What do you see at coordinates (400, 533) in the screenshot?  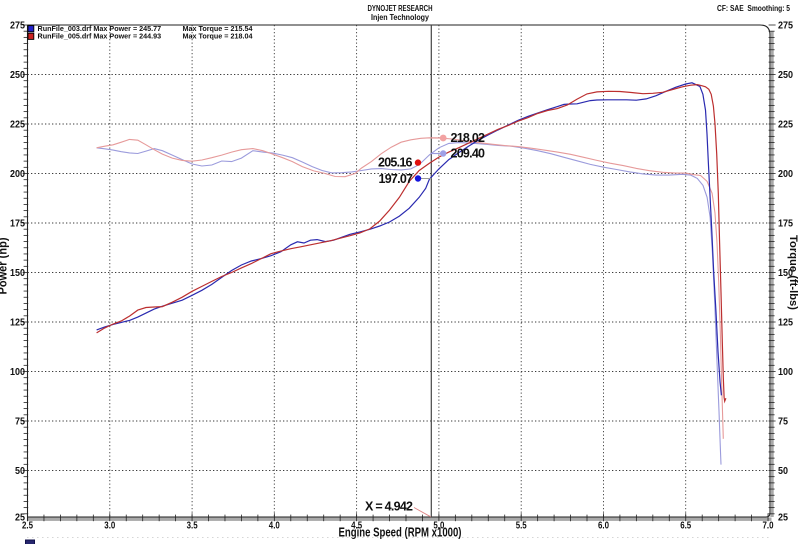 I see `svg-text: Engine Speed (RPM x1000)` at bounding box center [400, 533].